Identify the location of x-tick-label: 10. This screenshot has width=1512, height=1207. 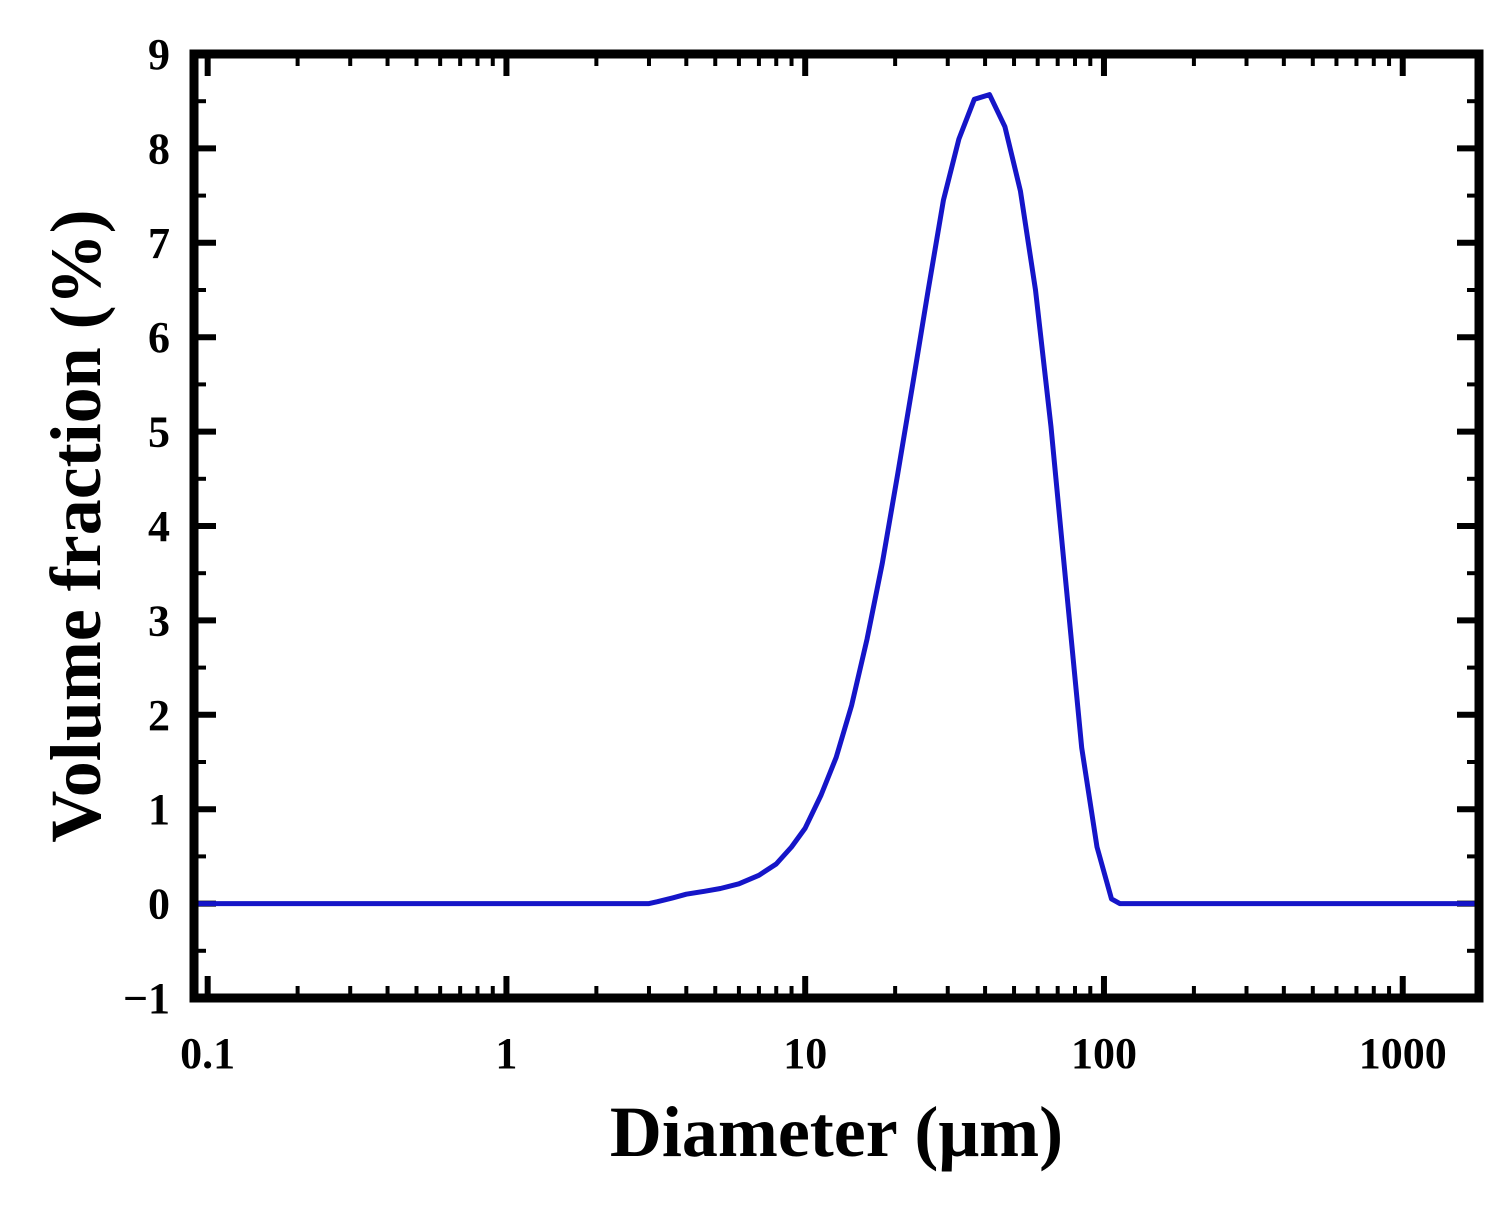
(805, 1053).